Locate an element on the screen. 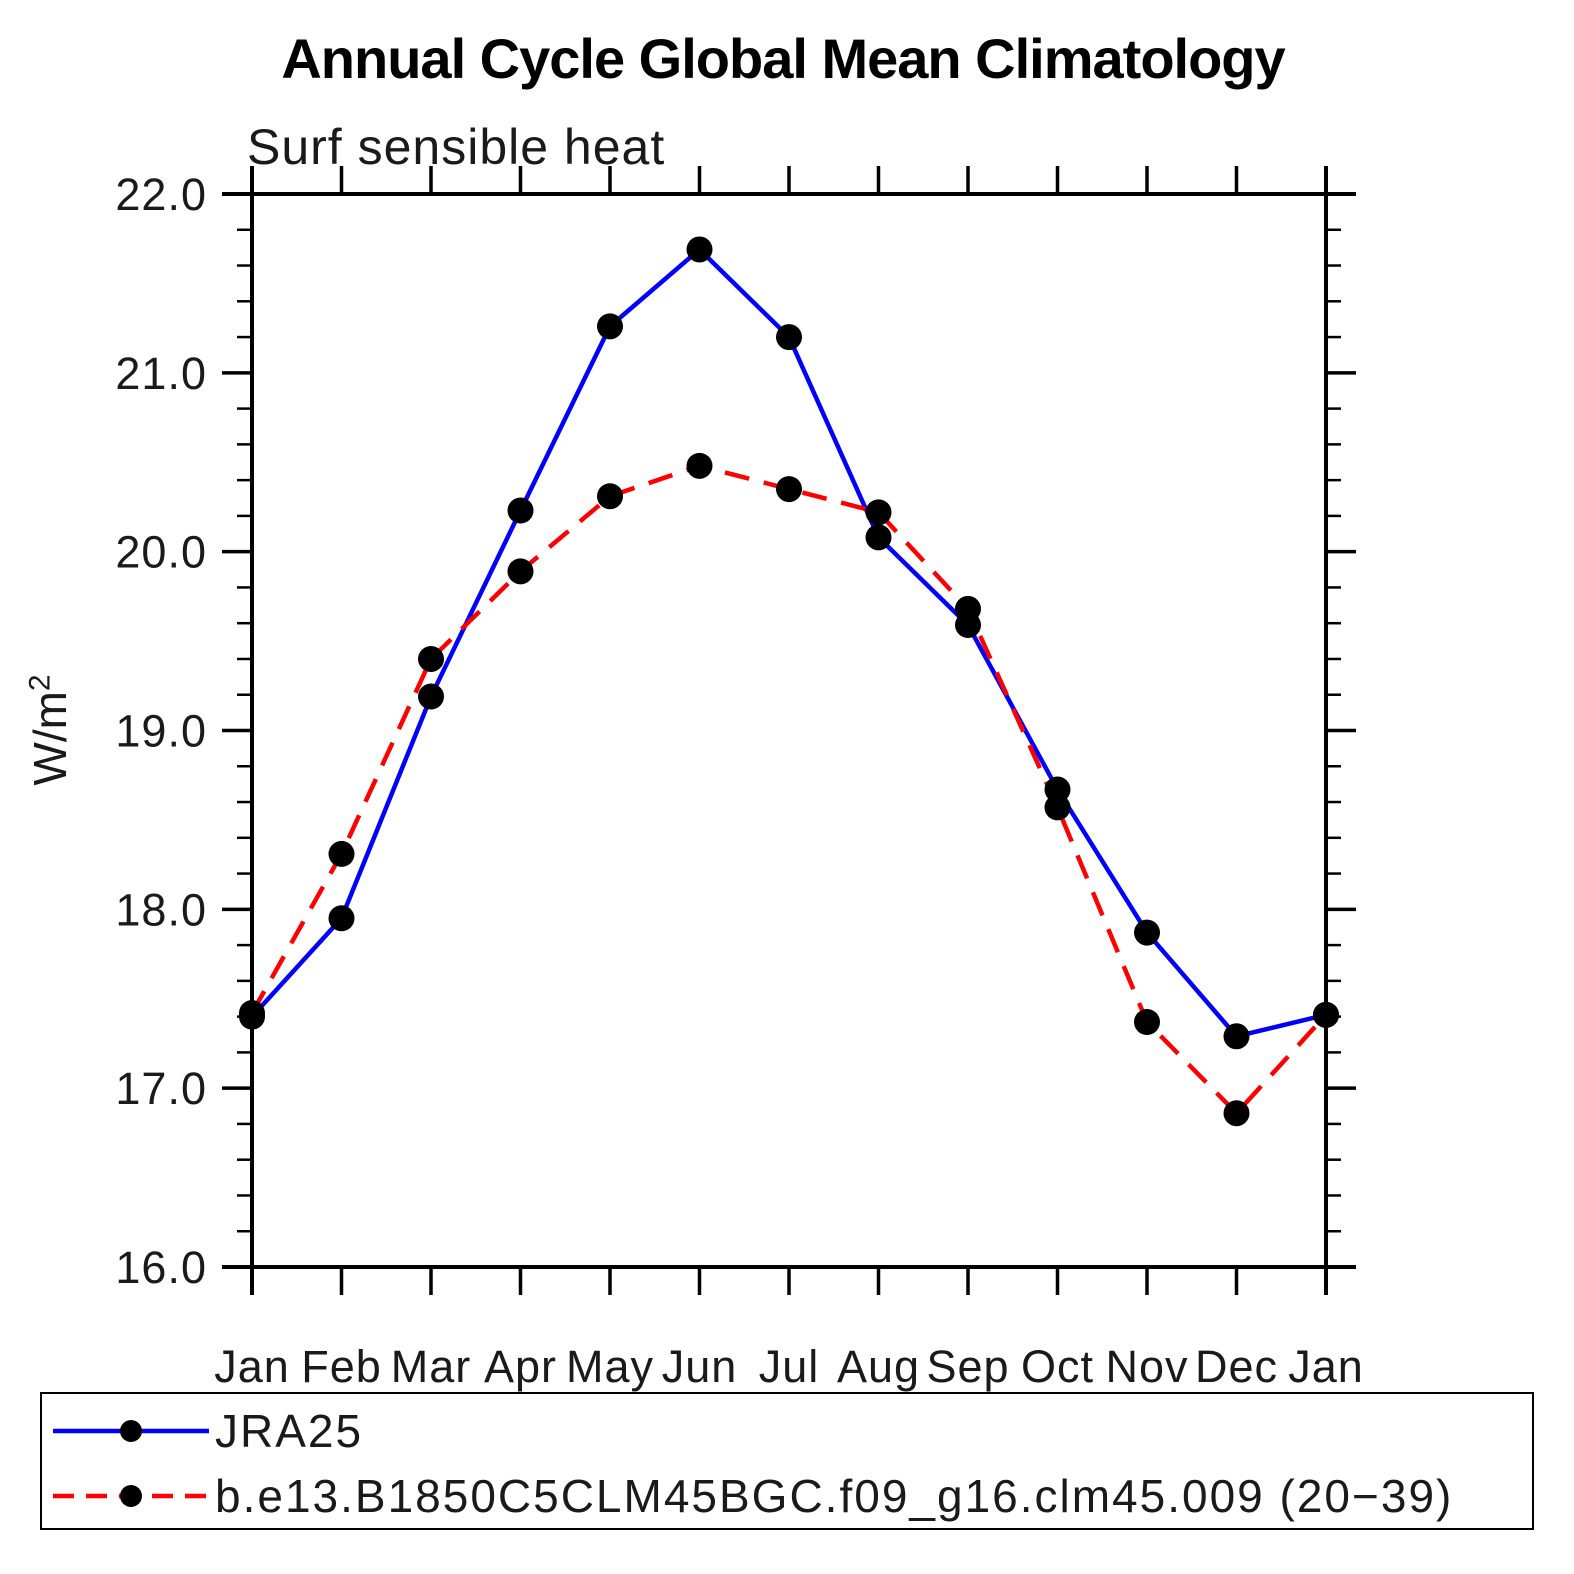  legend-label-jra25: JRA25 is located at coordinates (289, 1431).